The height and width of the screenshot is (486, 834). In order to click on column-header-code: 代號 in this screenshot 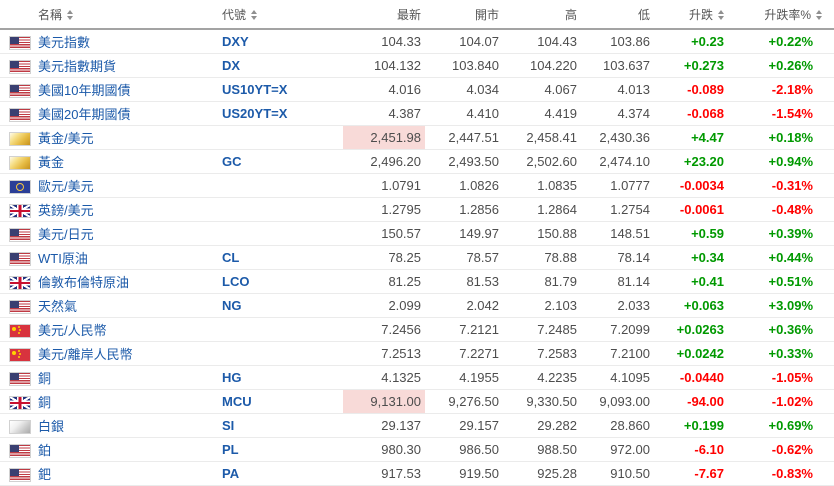, I will do `click(282, 15)`.